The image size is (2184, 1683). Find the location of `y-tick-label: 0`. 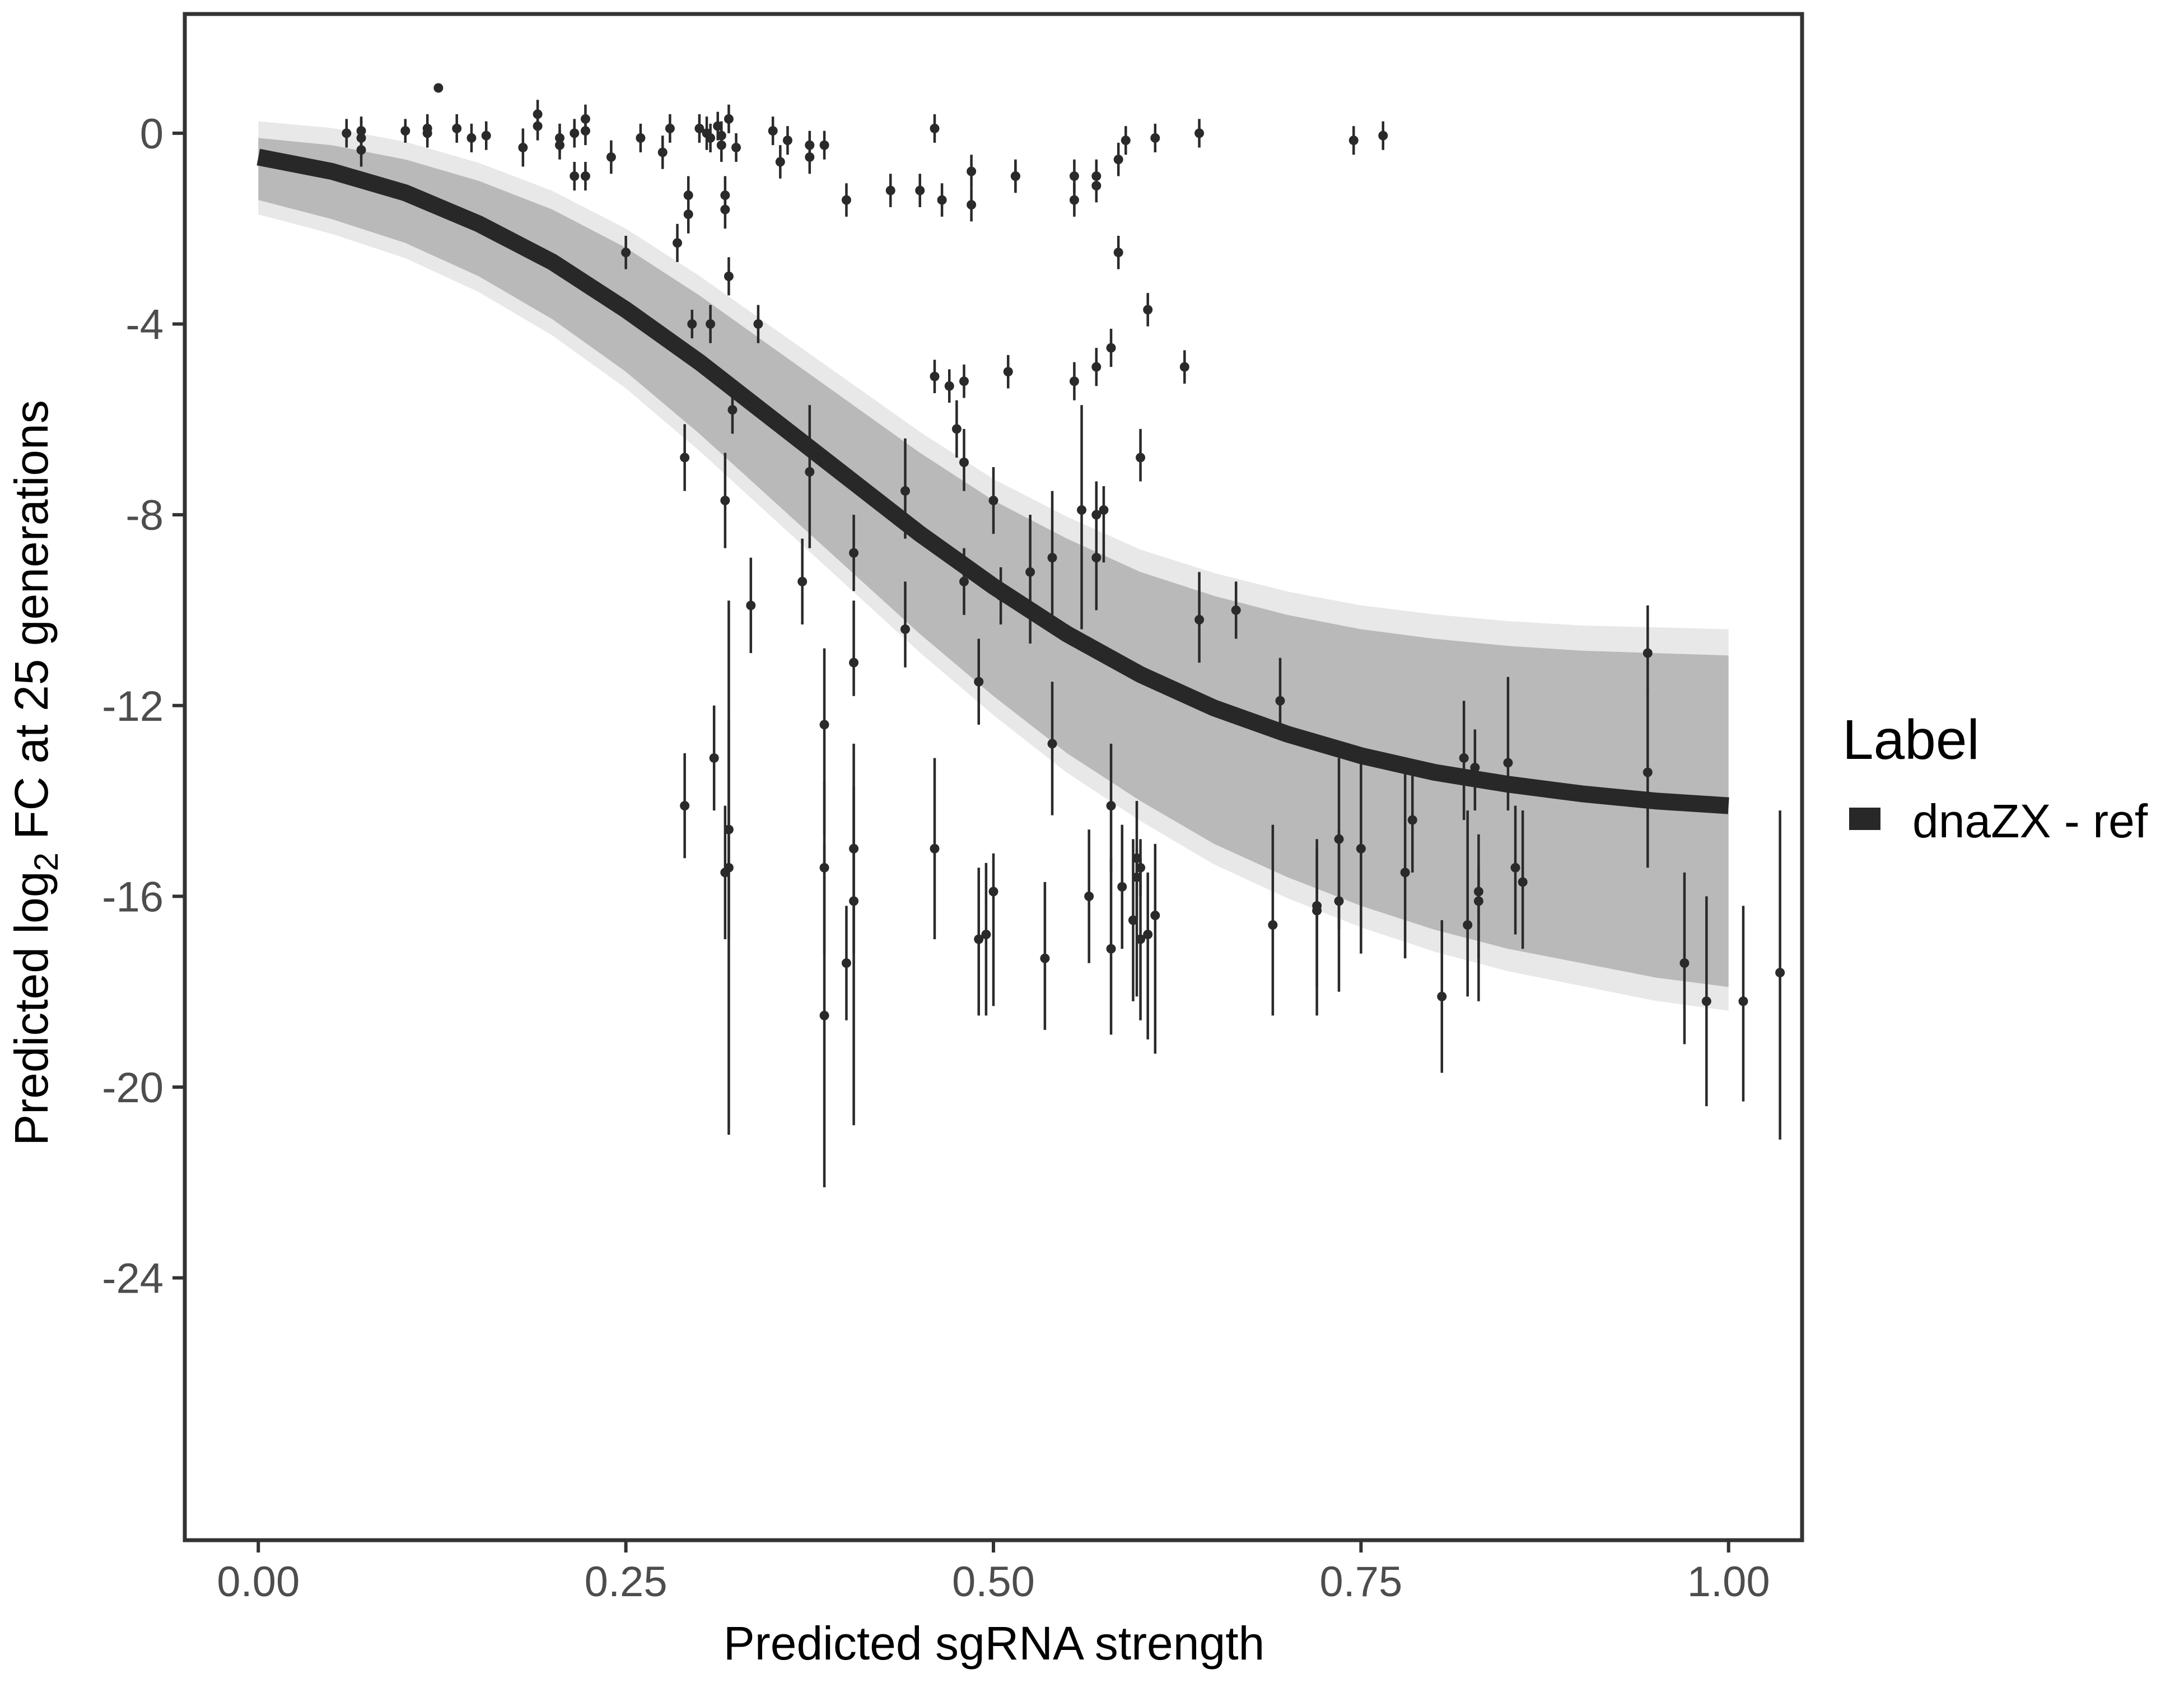

y-tick-label: 0 is located at coordinates (152, 134).